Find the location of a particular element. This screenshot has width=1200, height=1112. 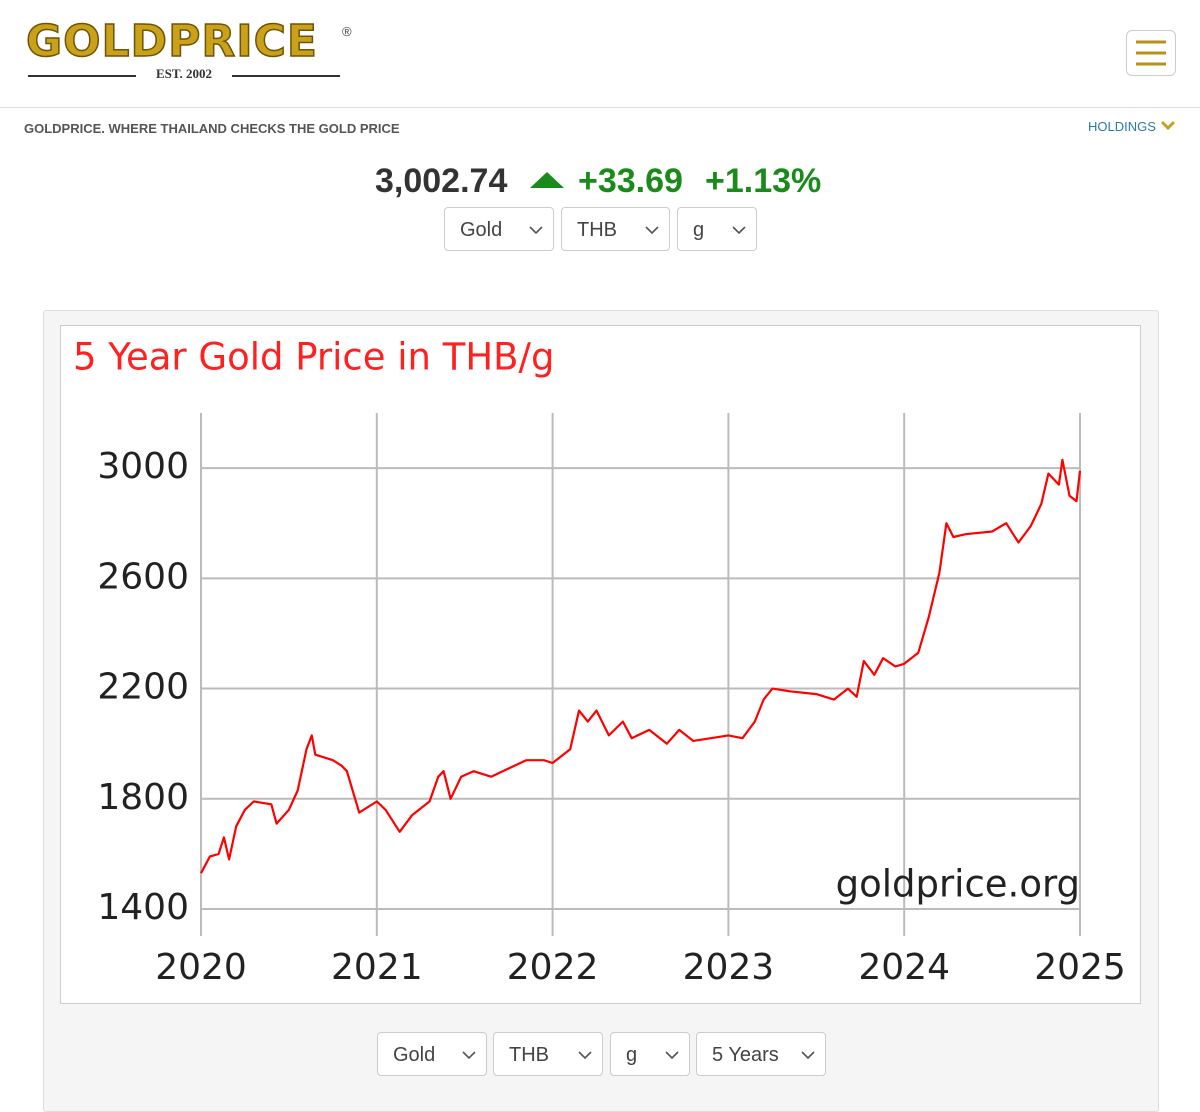

x-tick-label: 2023 is located at coordinates (729, 967).